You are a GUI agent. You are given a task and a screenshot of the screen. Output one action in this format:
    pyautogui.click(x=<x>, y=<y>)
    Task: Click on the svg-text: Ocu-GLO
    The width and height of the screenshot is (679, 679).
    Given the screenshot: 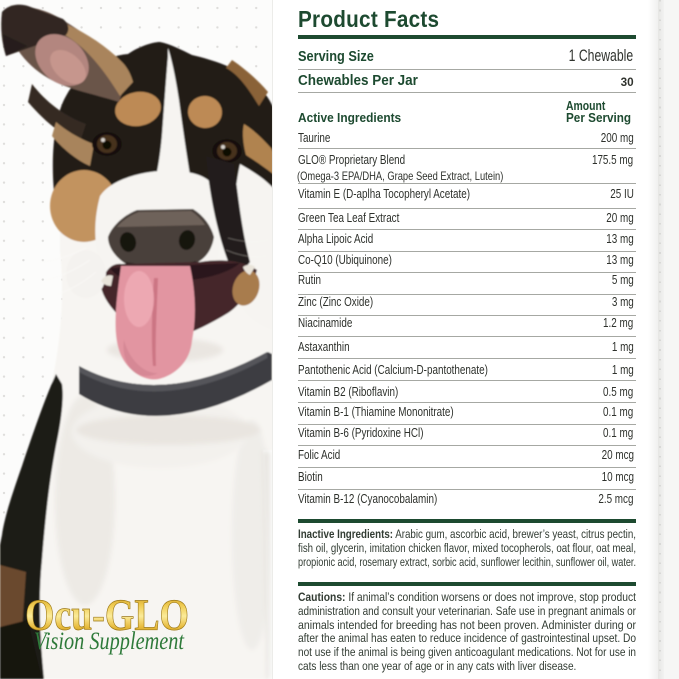 What is the action you would take?
    pyautogui.click(x=107, y=615)
    